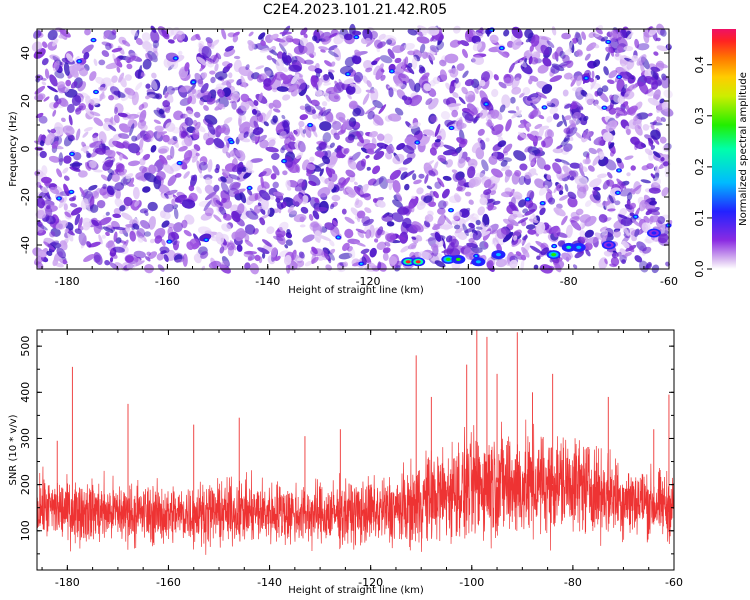 This screenshot has height=600, width=750. Describe the element at coordinates (25, 101) in the screenshot. I see `y-tick-label: 20` at that location.